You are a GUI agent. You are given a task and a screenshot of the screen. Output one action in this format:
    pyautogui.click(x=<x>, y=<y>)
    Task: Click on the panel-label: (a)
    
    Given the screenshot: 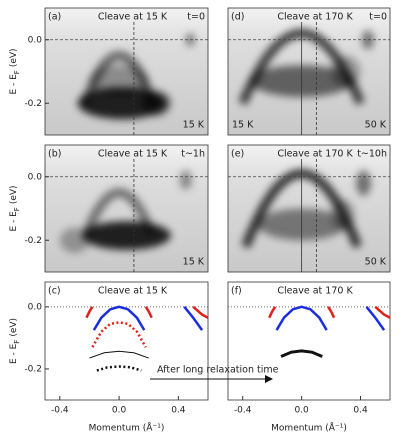 What is the action you would take?
    pyautogui.click(x=54, y=17)
    